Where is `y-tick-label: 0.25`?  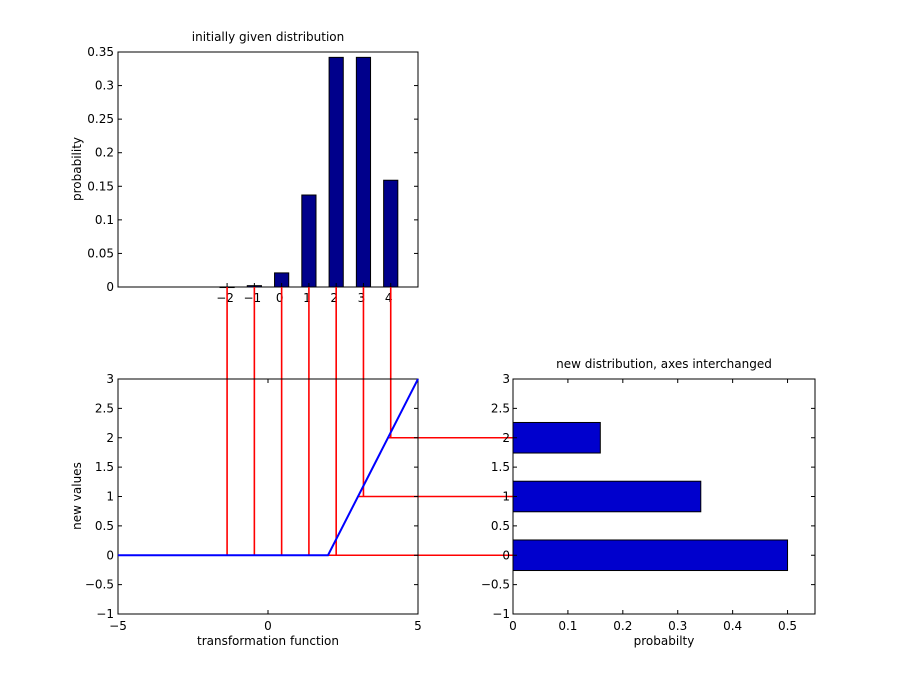 y-tick-label: 0.25 is located at coordinates (100, 119).